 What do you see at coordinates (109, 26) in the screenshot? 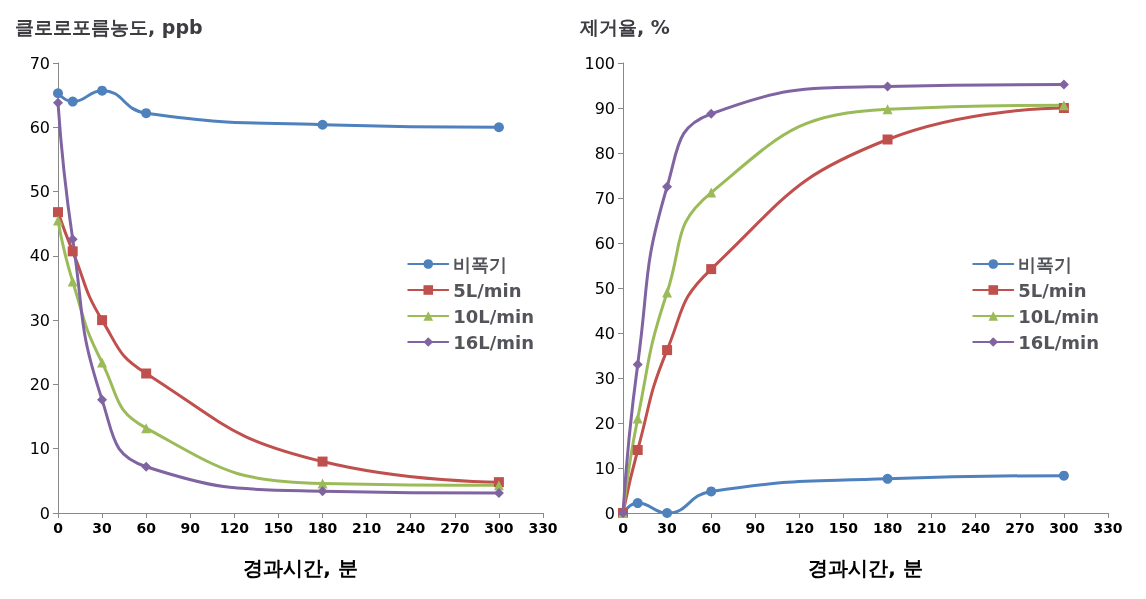
I see `y-axis-title: 클로로포름농도, ppb` at bounding box center [109, 26].